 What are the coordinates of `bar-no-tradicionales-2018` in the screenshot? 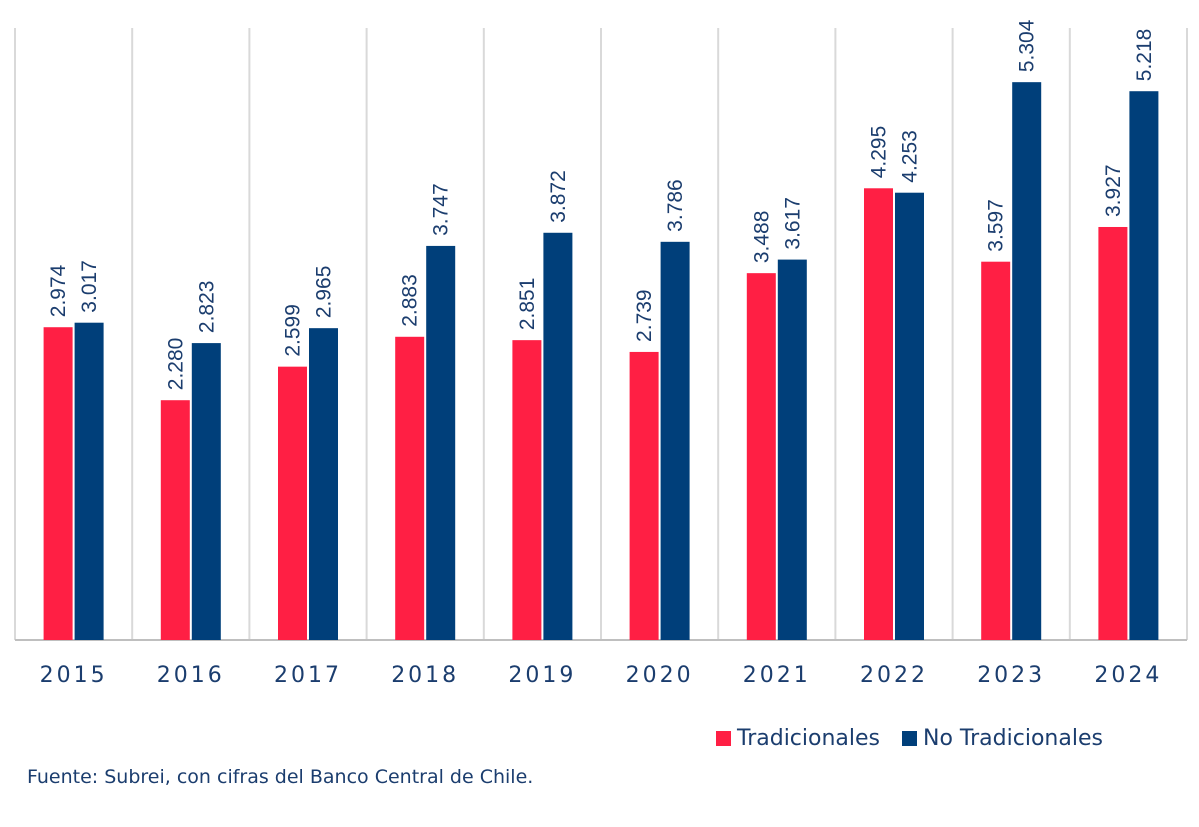 It's located at (441, 443).